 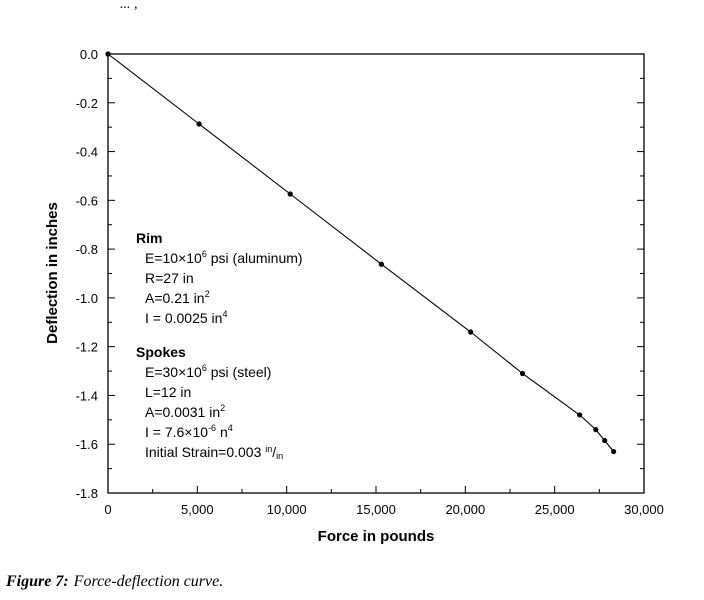 I want to click on spokes-line-e: E=30×106 psi (steel), so click(x=208, y=371).